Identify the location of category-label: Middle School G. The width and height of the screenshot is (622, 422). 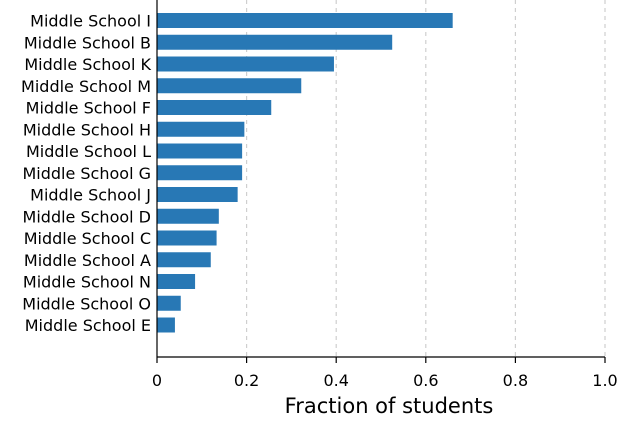
(86, 173).